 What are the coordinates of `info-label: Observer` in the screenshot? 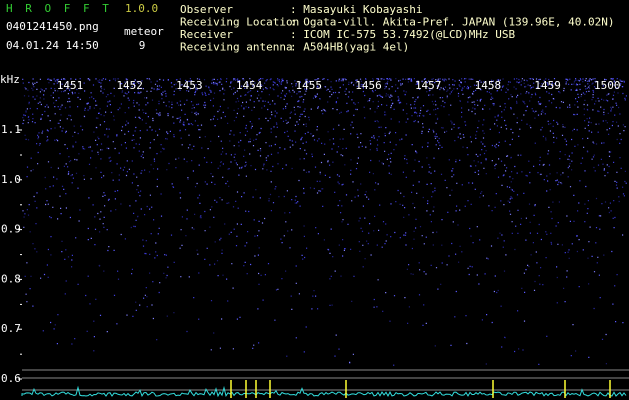 It's located at (206, 9).